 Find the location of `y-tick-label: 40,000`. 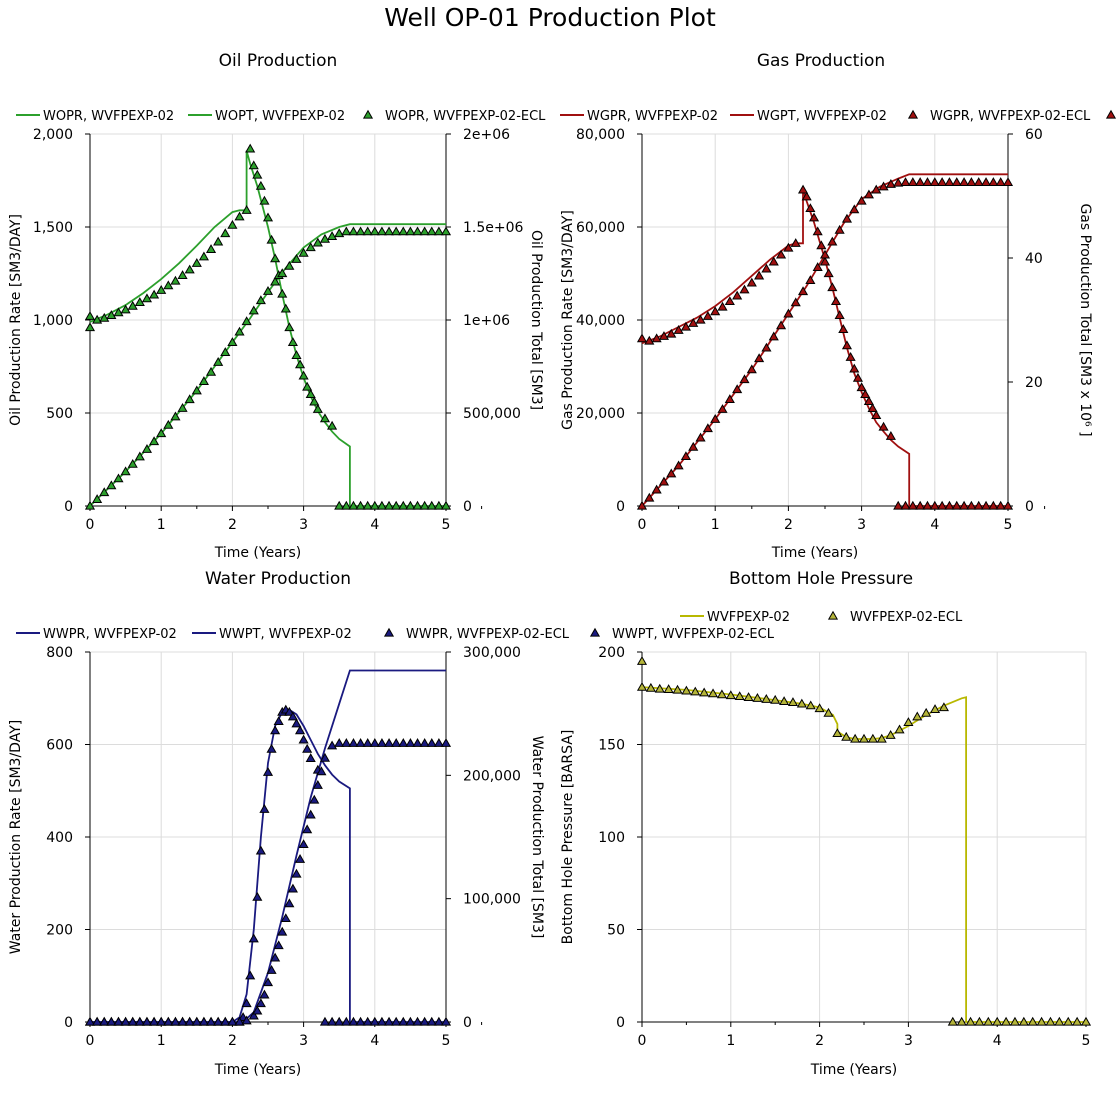

y-tick-label: 40,000 is located at coordinates (600, 321).